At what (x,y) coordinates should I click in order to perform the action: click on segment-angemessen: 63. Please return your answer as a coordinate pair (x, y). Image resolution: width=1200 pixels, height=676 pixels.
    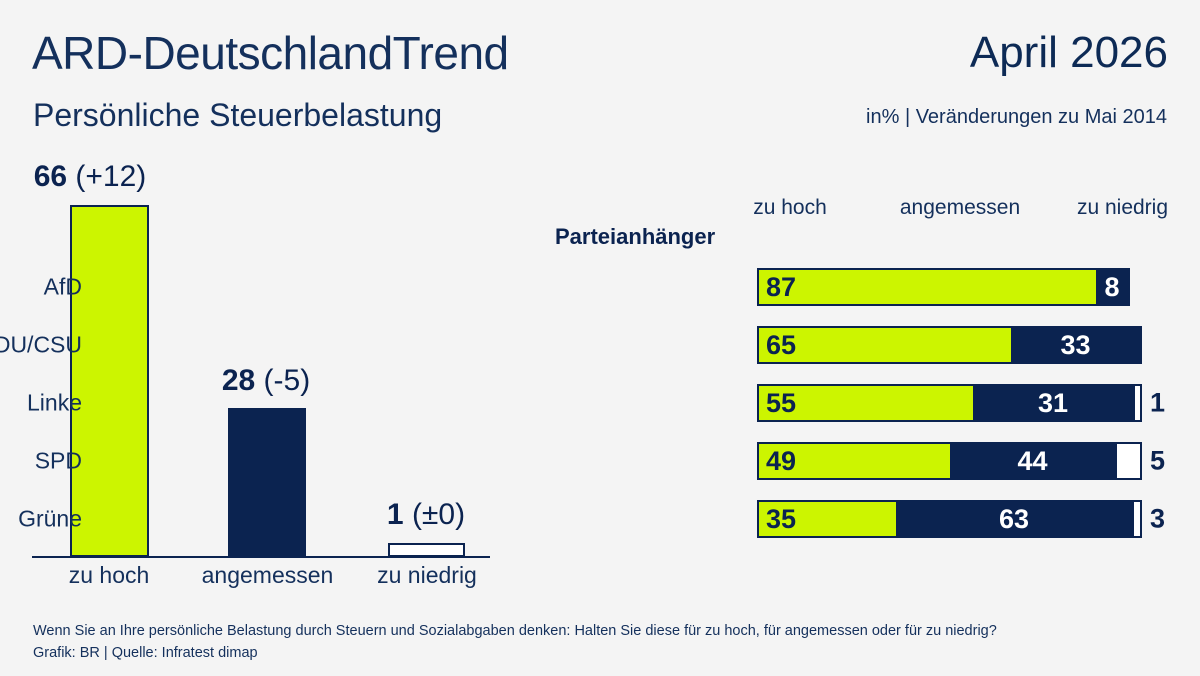
    Looking at the image, I should click on (1014, 519).